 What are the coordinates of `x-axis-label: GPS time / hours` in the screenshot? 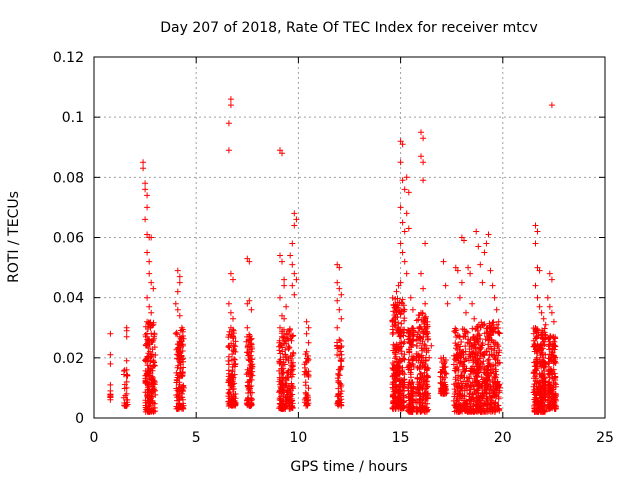 It's located at (348, 467).